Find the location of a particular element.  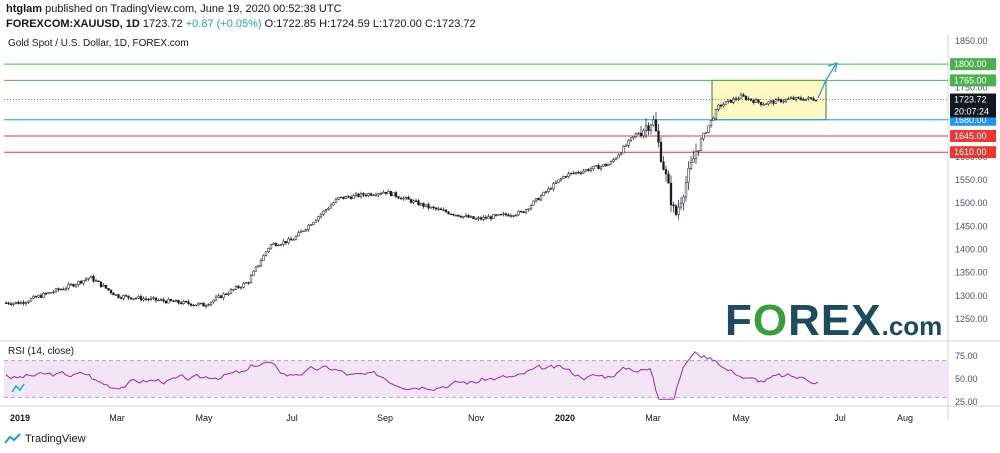

projection-arrowhead is located at coordinates (832, 67).